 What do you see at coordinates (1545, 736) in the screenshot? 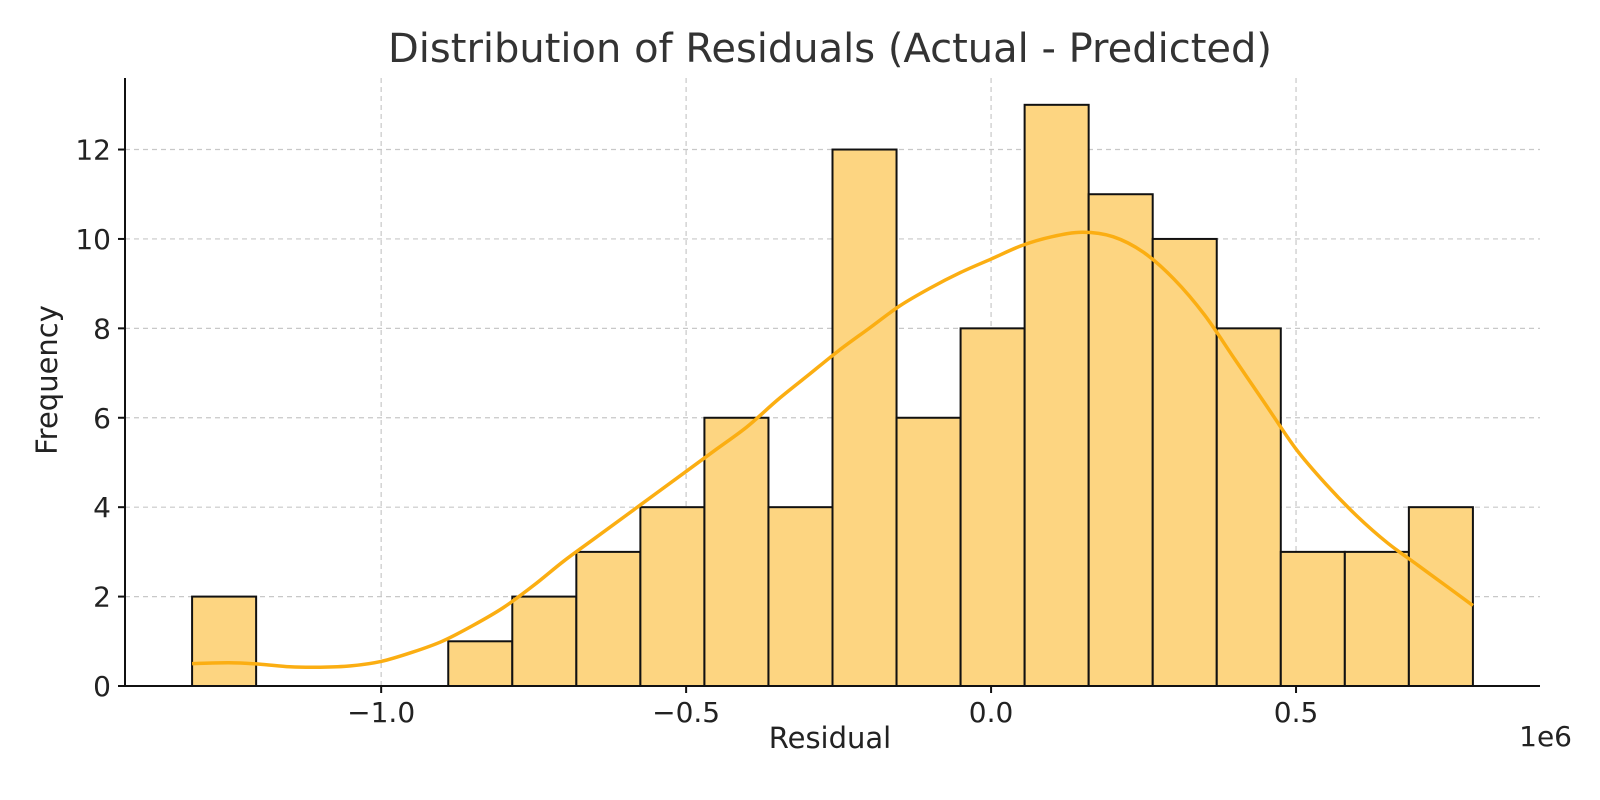
I see `x-axis-offset-label: 1e6` at bounding box center [1545, 736].